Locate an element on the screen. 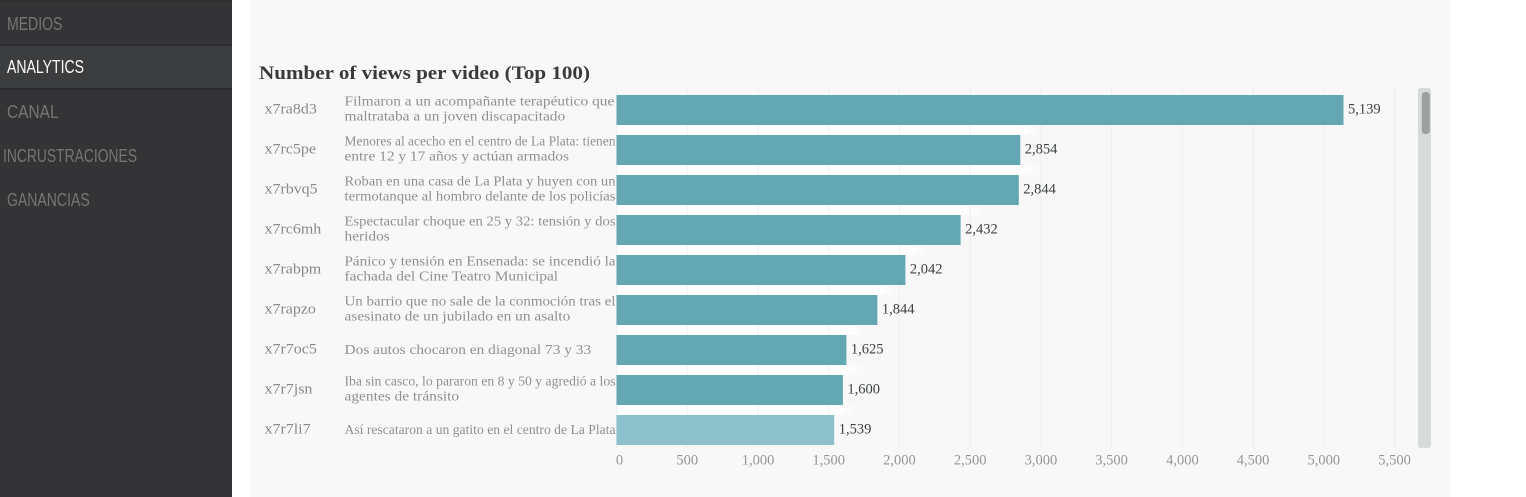  svg-text: 1,600 is located at coordinates (863, 389).